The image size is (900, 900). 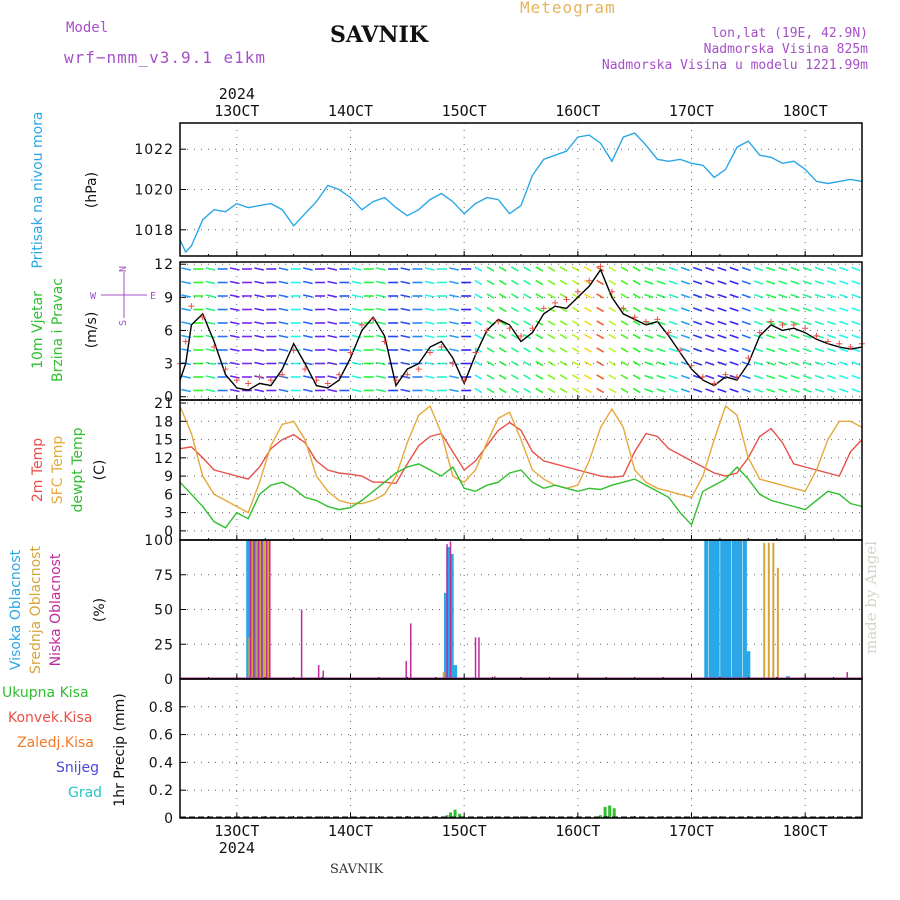 I want to click on temp-ytick-label: 9, so click(x=169, y=477).